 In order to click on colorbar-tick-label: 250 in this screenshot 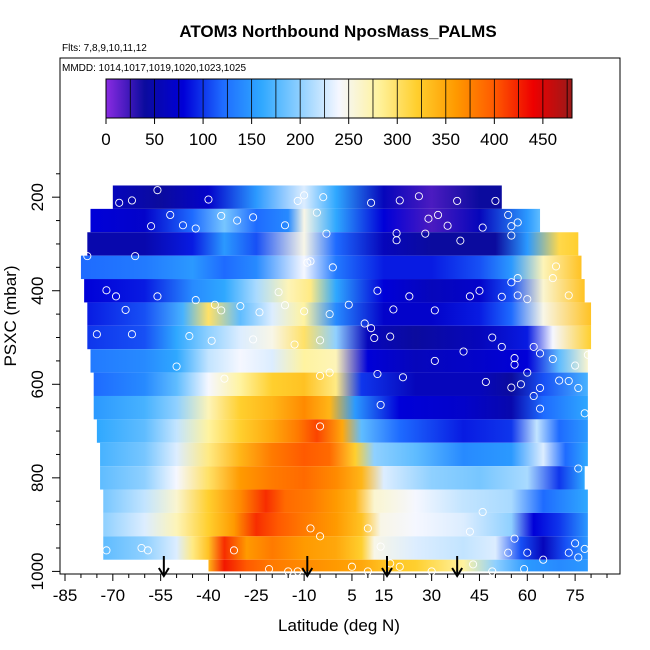, I will do `click(349, 139)`.